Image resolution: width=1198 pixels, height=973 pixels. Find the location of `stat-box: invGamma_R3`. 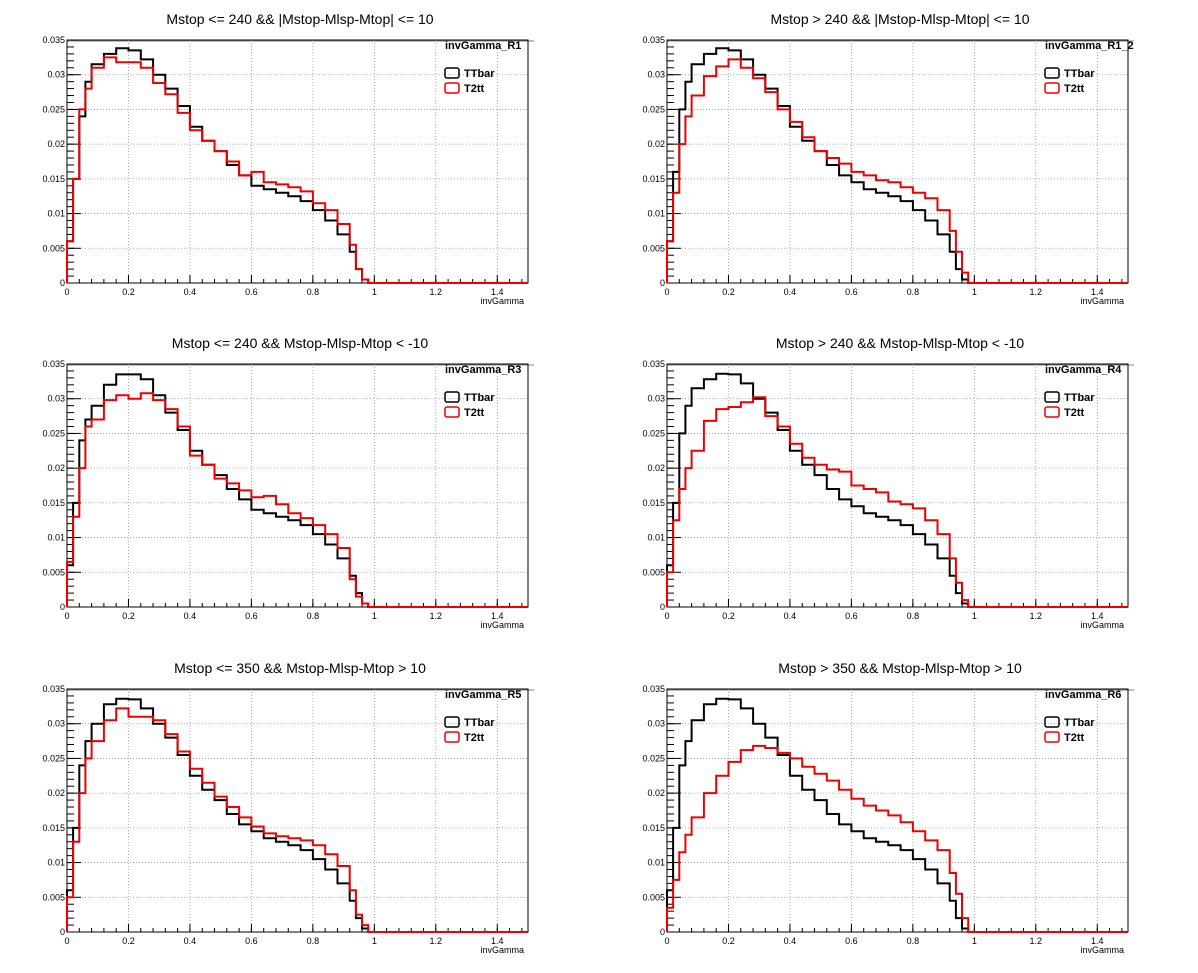

stat-box: invGamma_R3 is located at coordinates (300, 370).